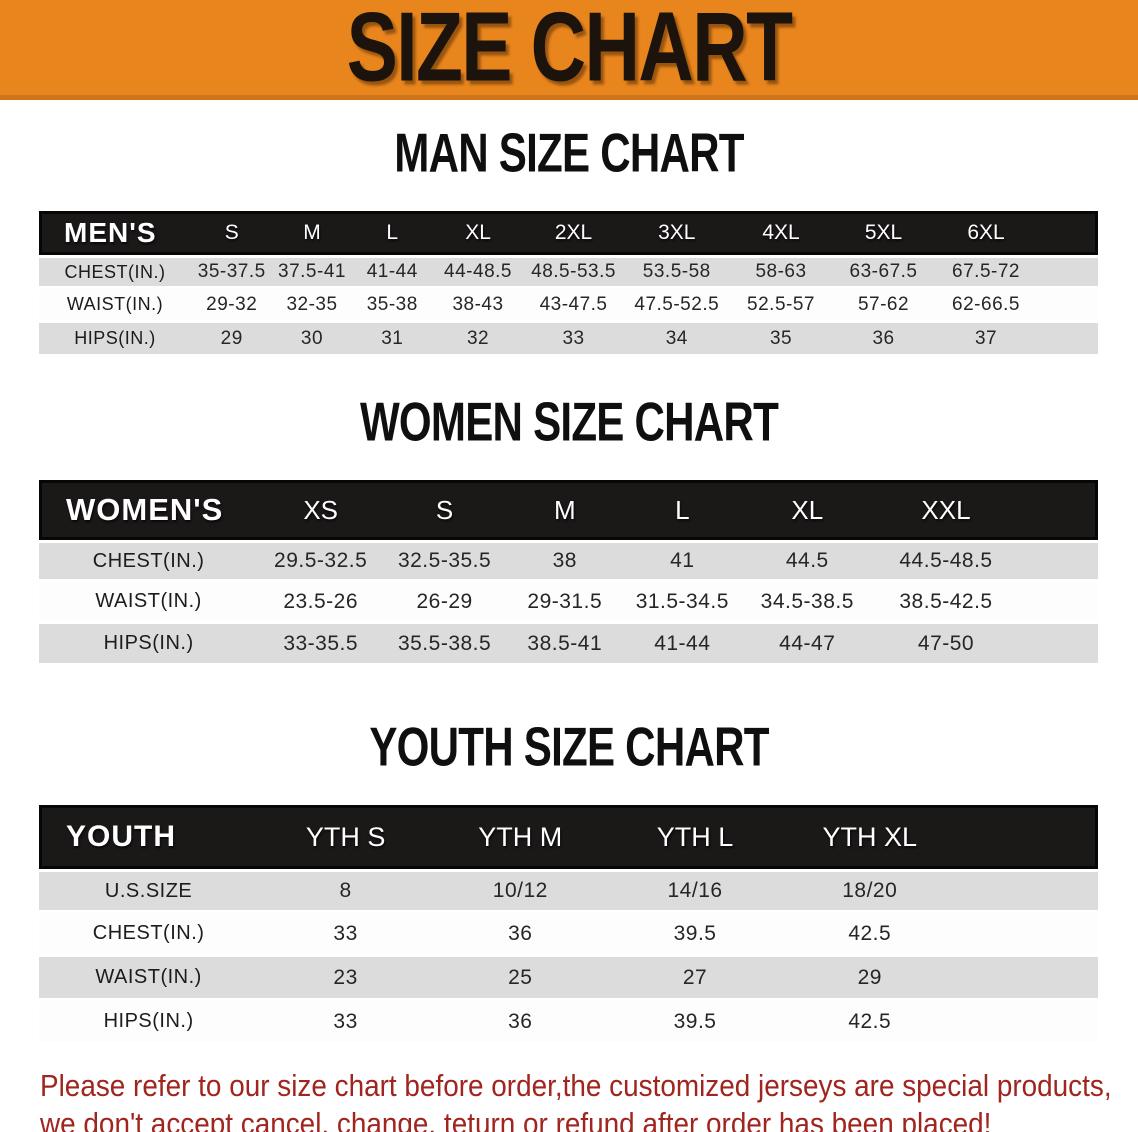 The image size is (1138, 1132). What do you see at coordinates (321, 645) in the screenshot?
I see `value-cell: 33-35.5` at bounding box center [321, 645].